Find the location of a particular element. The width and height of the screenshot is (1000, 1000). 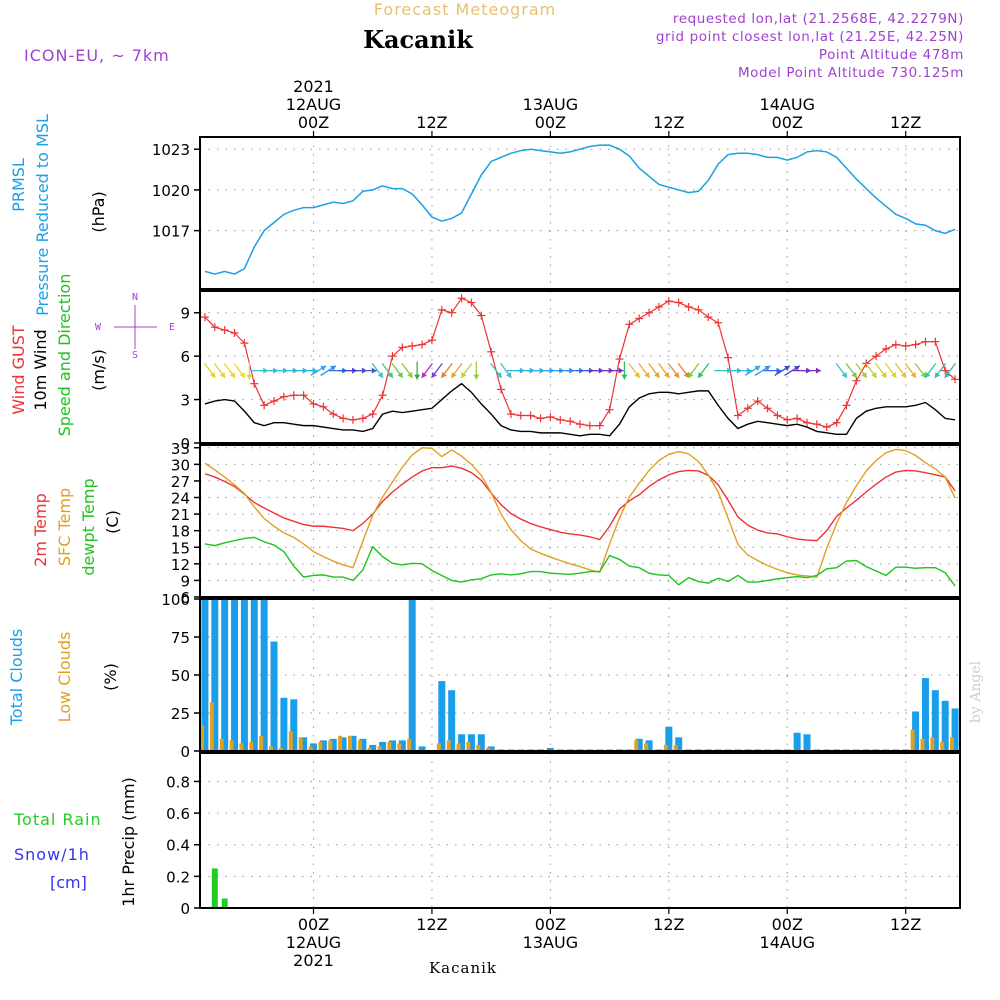

info-line: requested lon,lat (21.2568E, 42.2279N) is located at coordinates (818, 19).